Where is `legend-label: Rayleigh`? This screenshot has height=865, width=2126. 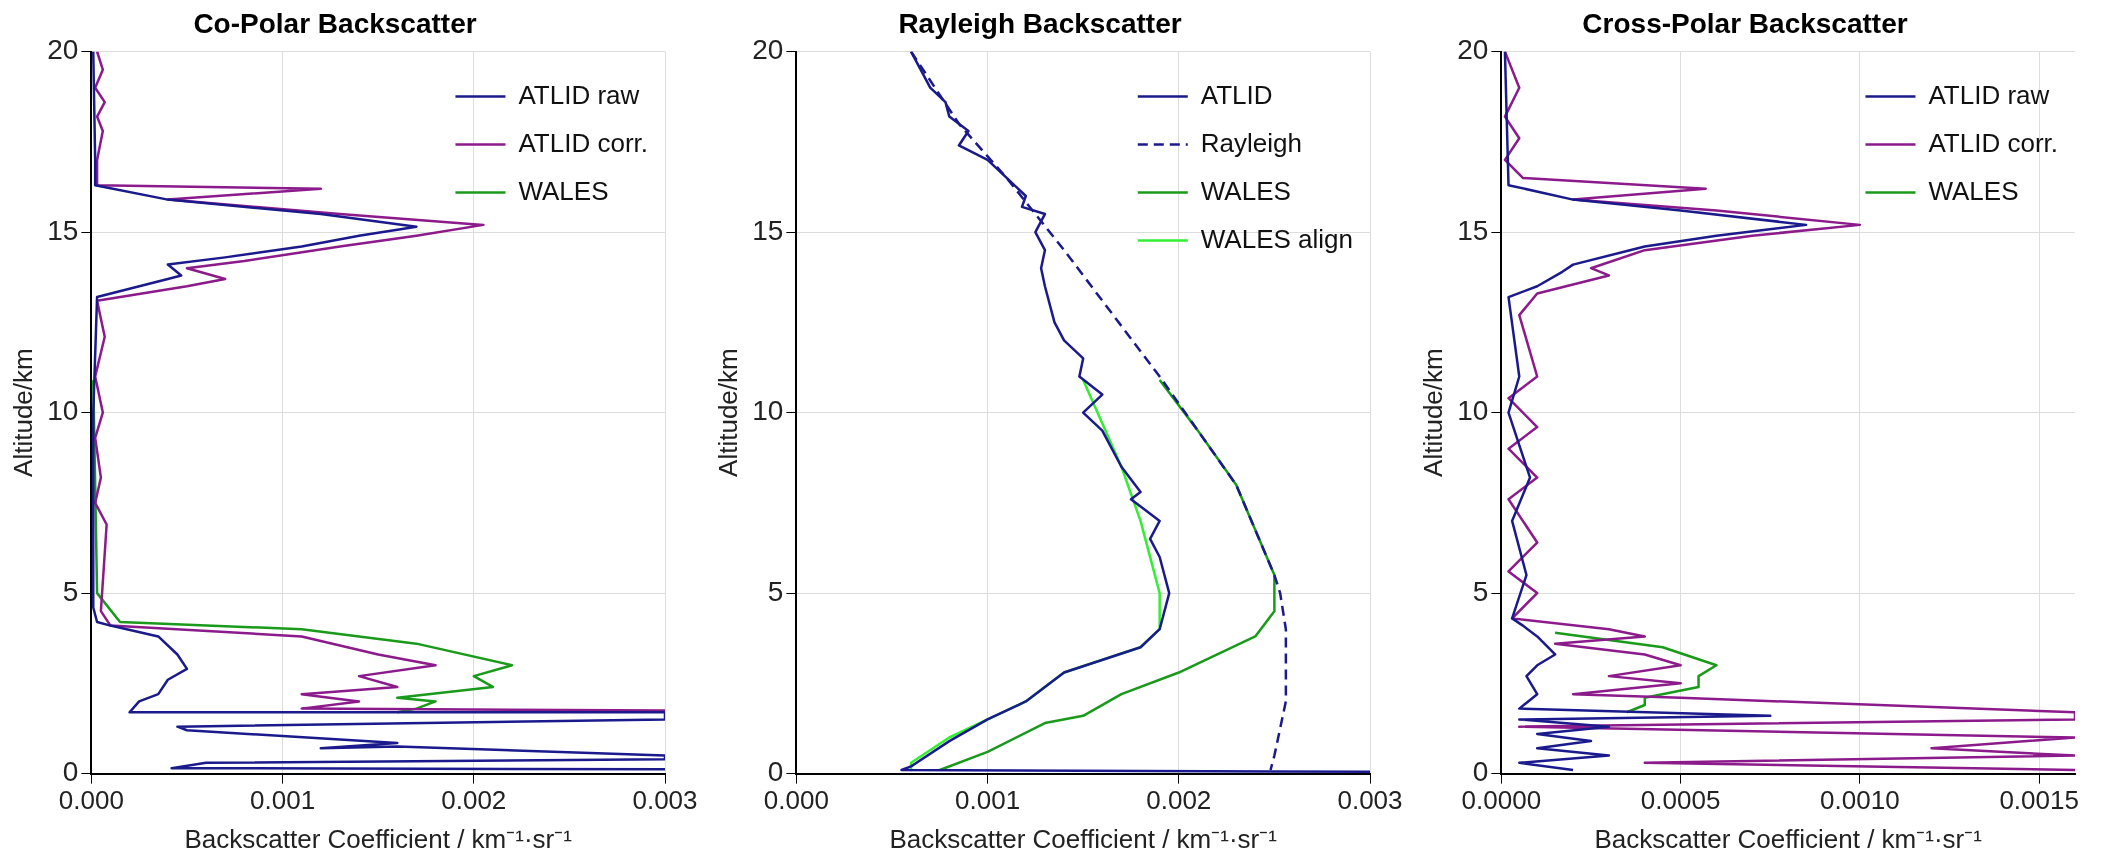 legend-label: Rayleigh is located at coordinates (1251, 142).